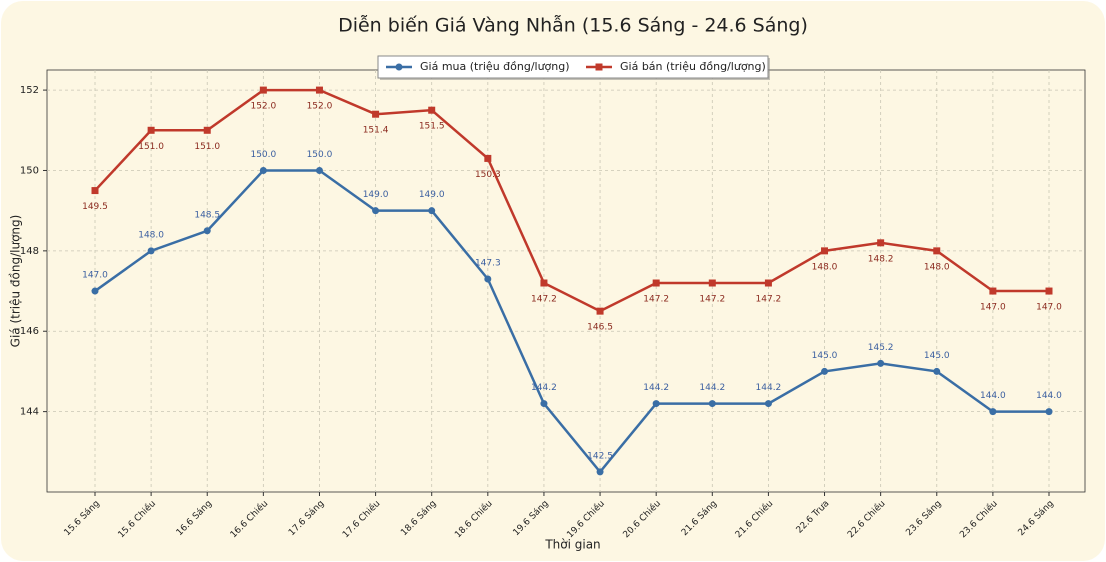 The height and width of the screenshot is (562, 1106). What do you see at coordinates (881, 259) in the screenshot?
I see `data-label: 148.2` at bounding box center [881, 259].